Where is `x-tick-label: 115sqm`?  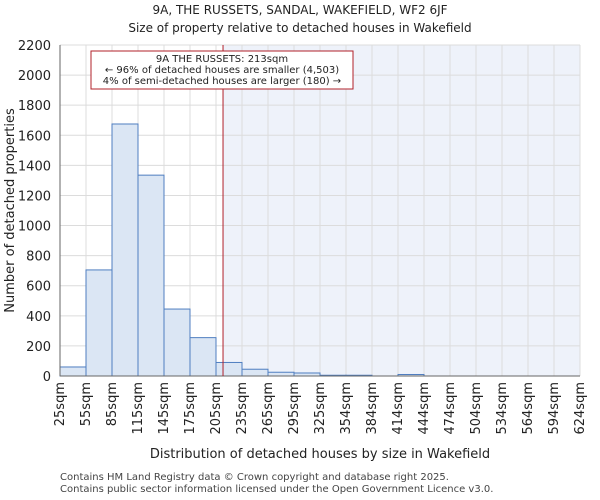
x-tick-label: 115sqm is located at coordinates (138, 408).